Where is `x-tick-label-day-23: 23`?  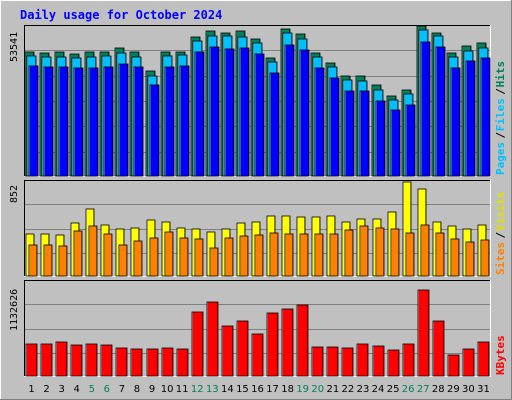 x-tick-label-day-23: 23 is located at coordinates (363, 389).